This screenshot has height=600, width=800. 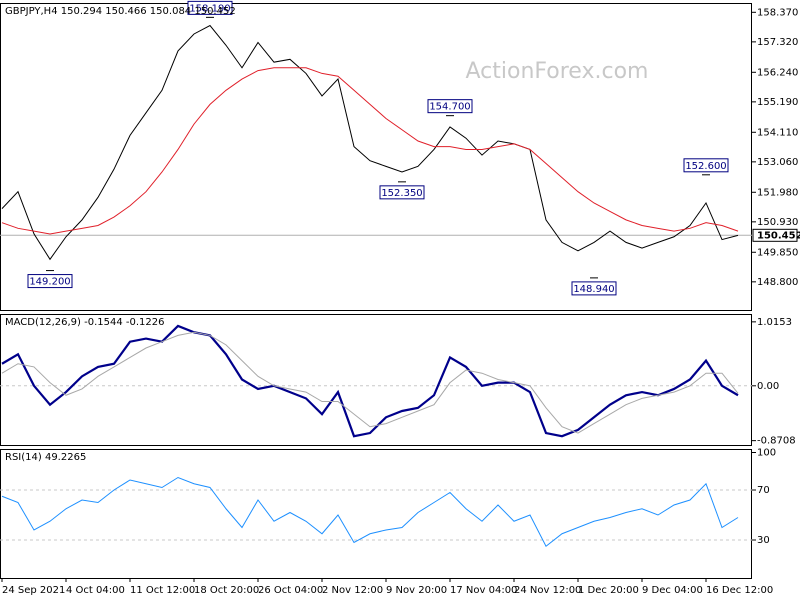 I want to click on x-tick-label: 9 Dec 04:00, so click(x=672, y=590).